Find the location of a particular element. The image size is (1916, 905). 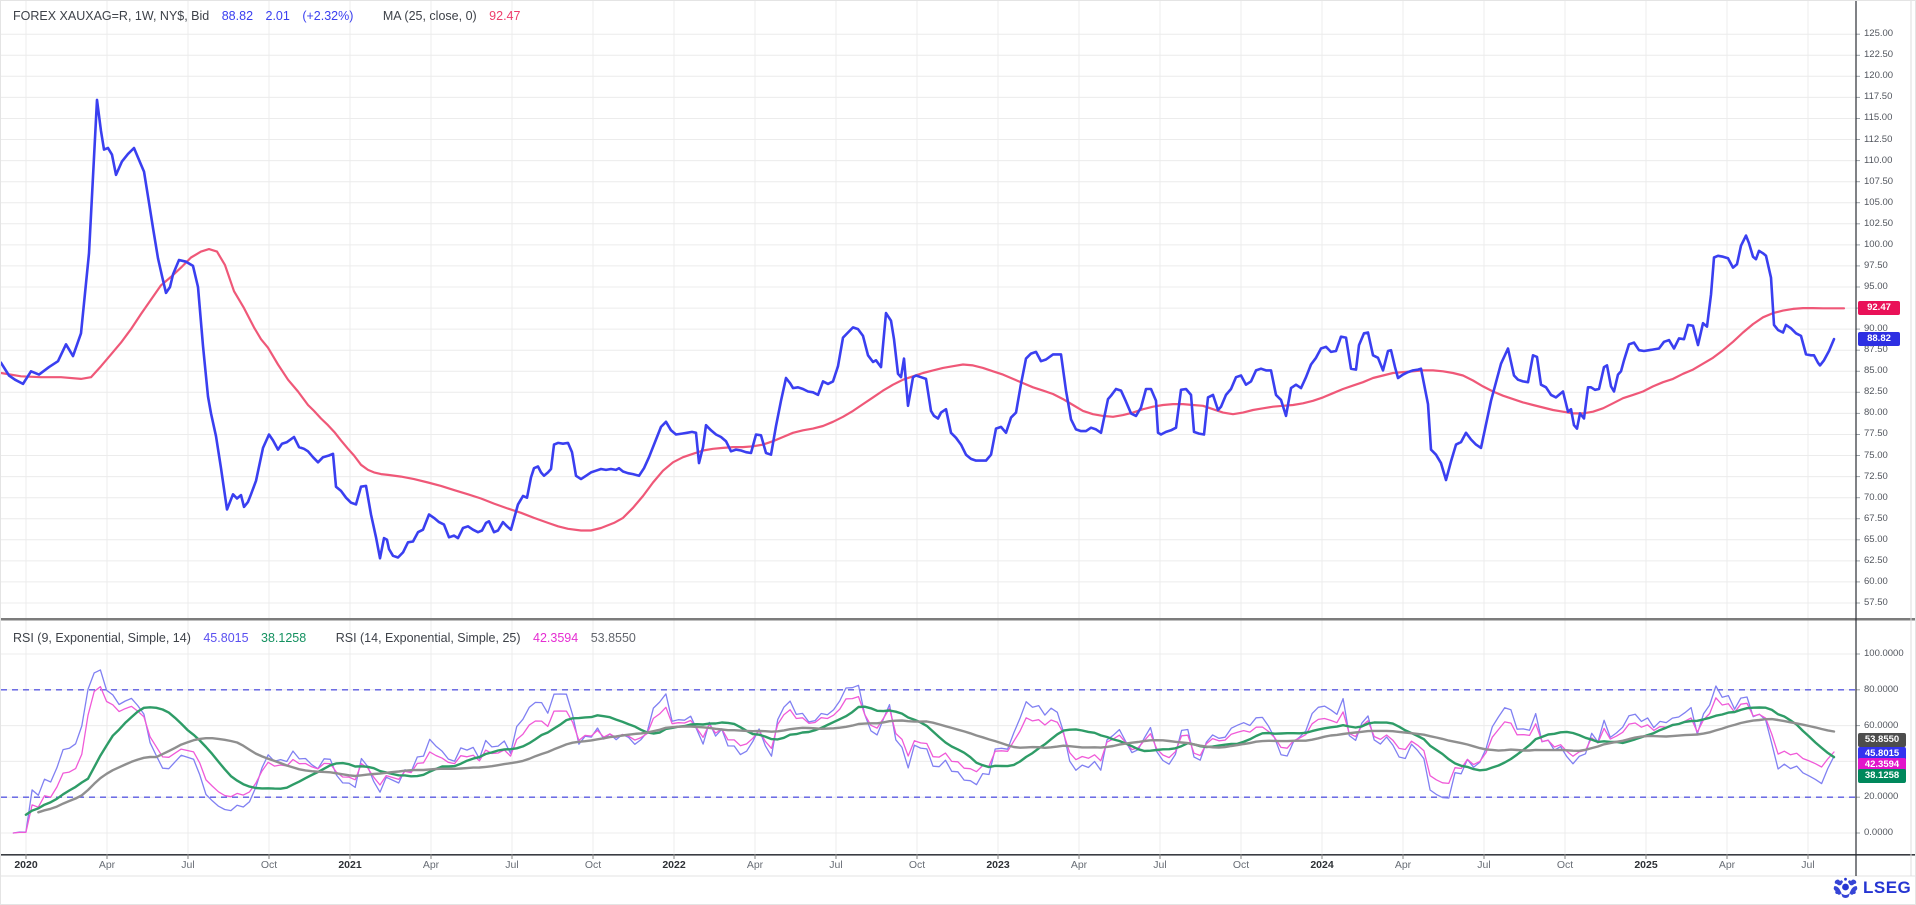

rsi-axis-label: 20.0000 is located at coordinates (1881, 797).